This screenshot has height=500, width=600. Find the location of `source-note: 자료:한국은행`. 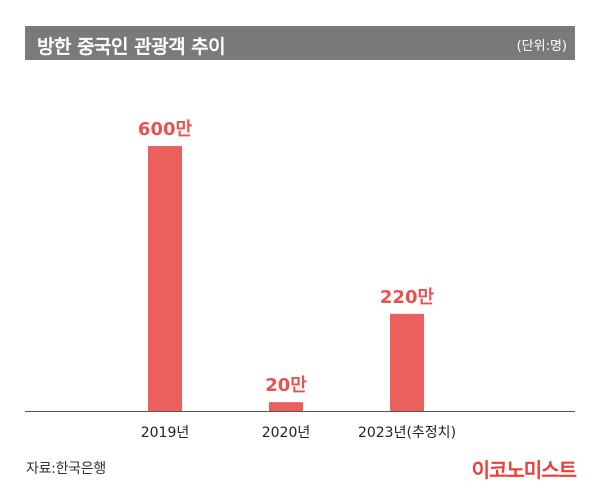

source-note: 자료:한국은행 is located at coordinates (66, 469).